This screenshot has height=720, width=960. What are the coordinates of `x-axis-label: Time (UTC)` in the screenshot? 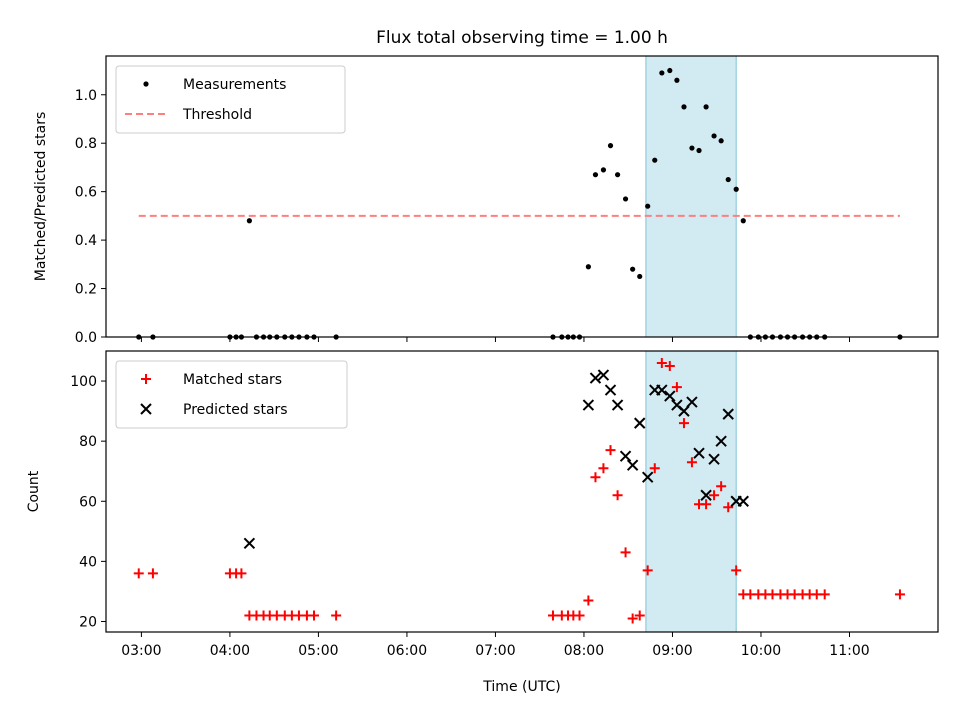 It's located at (521, 687).